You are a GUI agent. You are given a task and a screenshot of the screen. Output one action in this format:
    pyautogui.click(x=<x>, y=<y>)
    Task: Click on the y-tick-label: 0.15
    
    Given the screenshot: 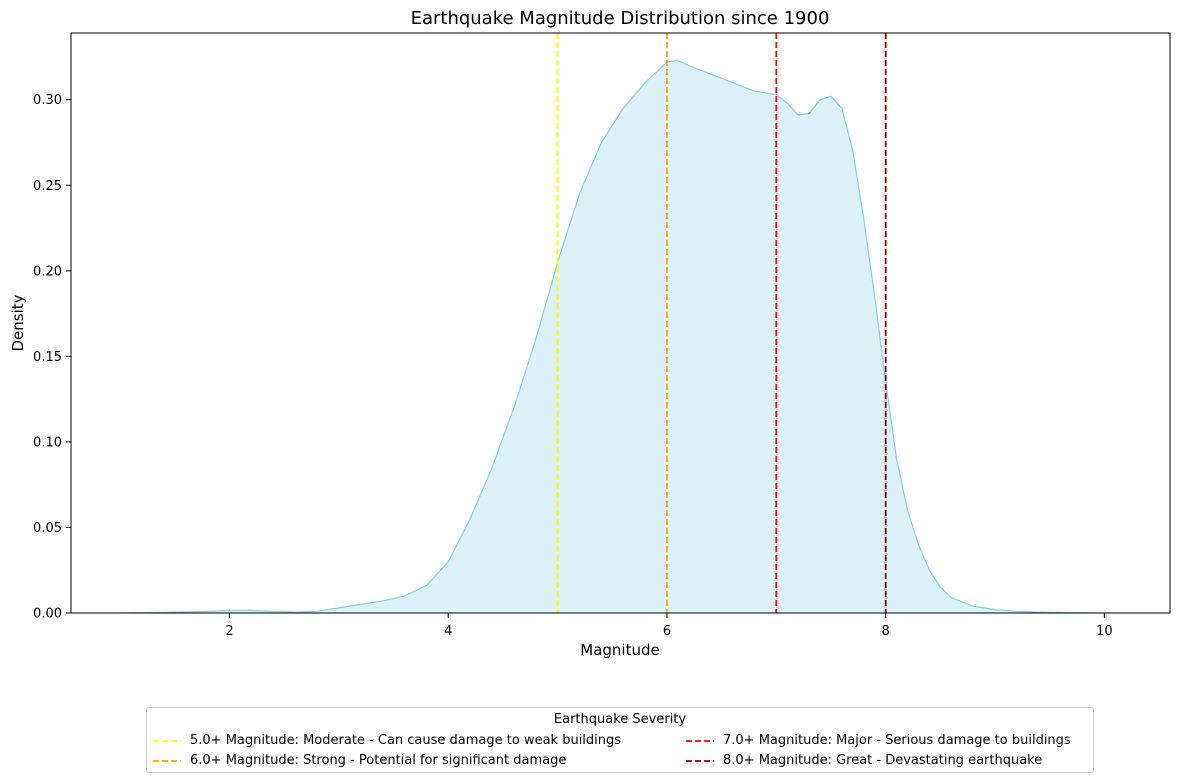 What is the action you would take?
    pyautogui.click(x=47, y=357)
    